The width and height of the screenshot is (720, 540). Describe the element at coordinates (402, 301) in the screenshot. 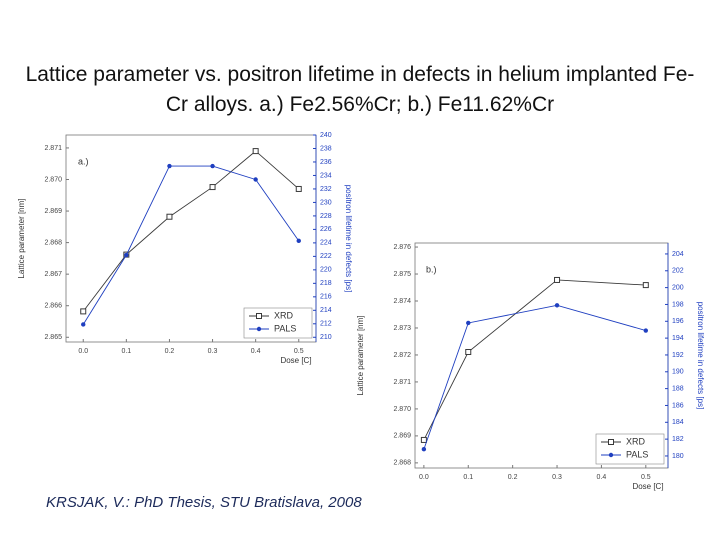

I see `y-tick-label: 2.874` at that location.